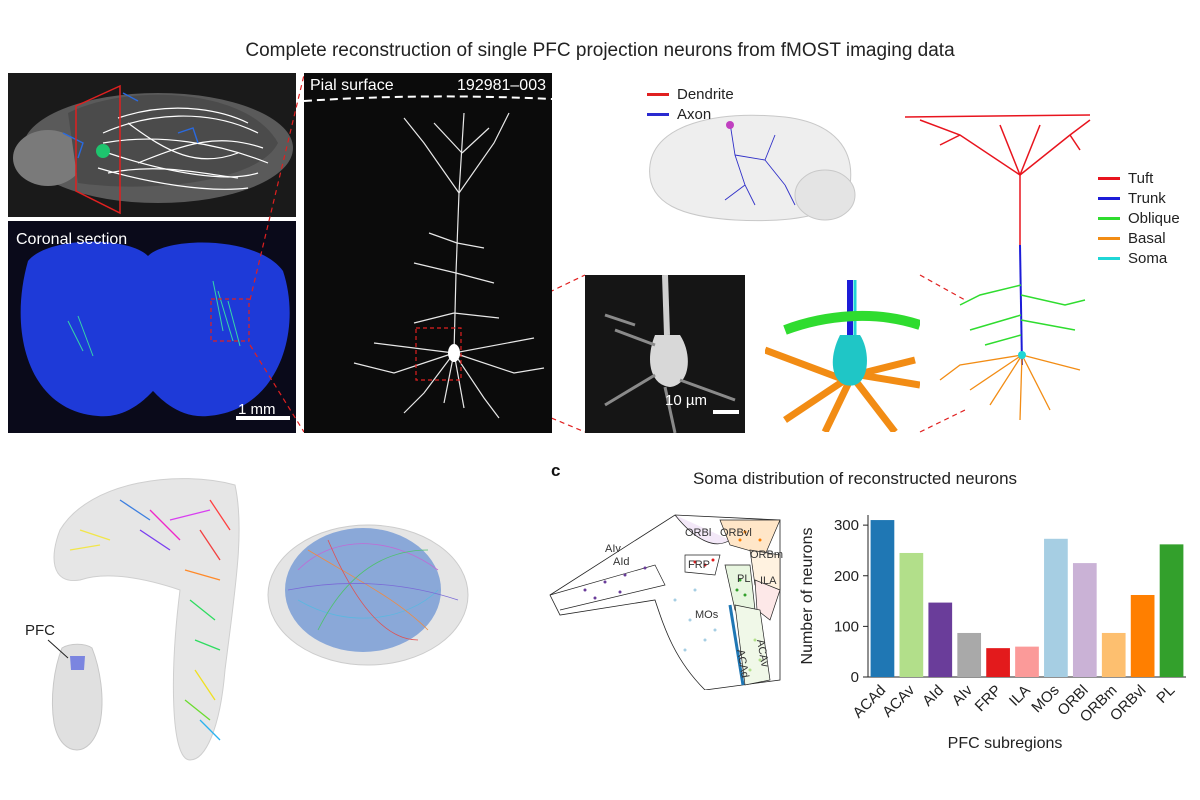  I want to click on legend-oblique-swatch, so click(1109, 218).